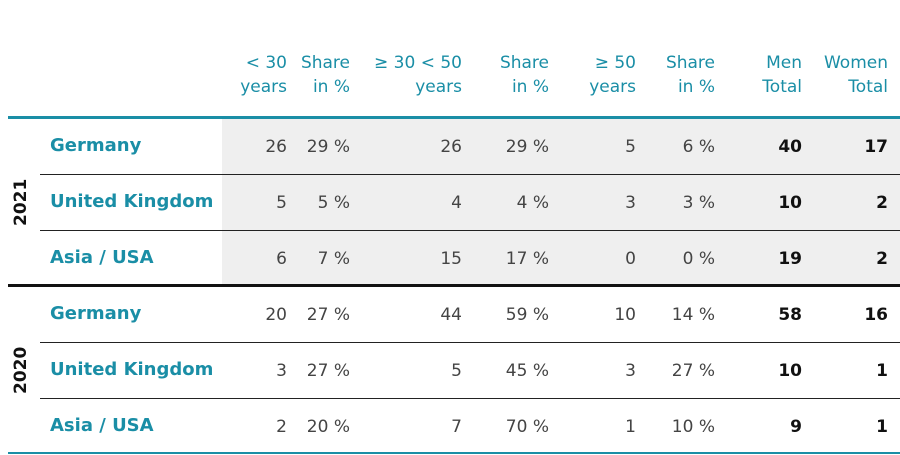 This screenshot has height=455, width=900. I want to click on cell-value: 6, so click(281, 259).